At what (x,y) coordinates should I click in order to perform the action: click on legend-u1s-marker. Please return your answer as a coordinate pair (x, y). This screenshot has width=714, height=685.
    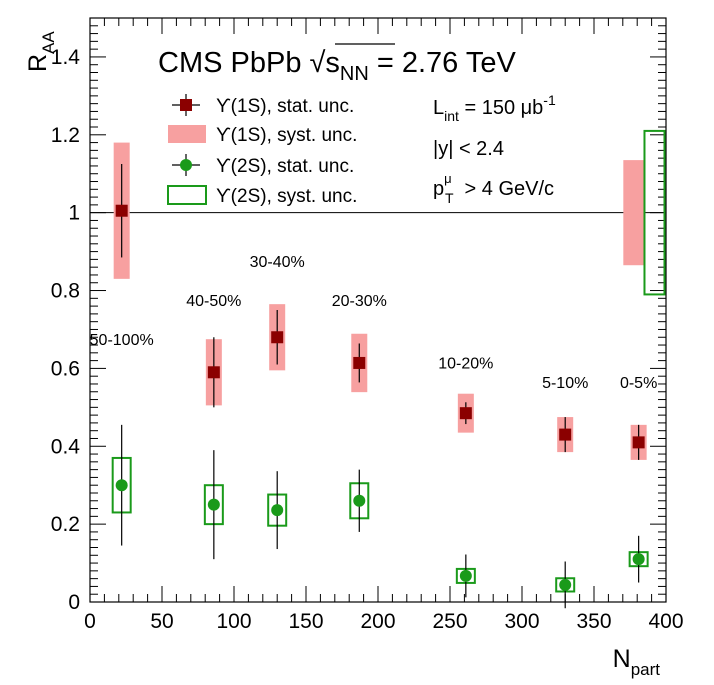
    Looking at the image, I should click on (186, 105).